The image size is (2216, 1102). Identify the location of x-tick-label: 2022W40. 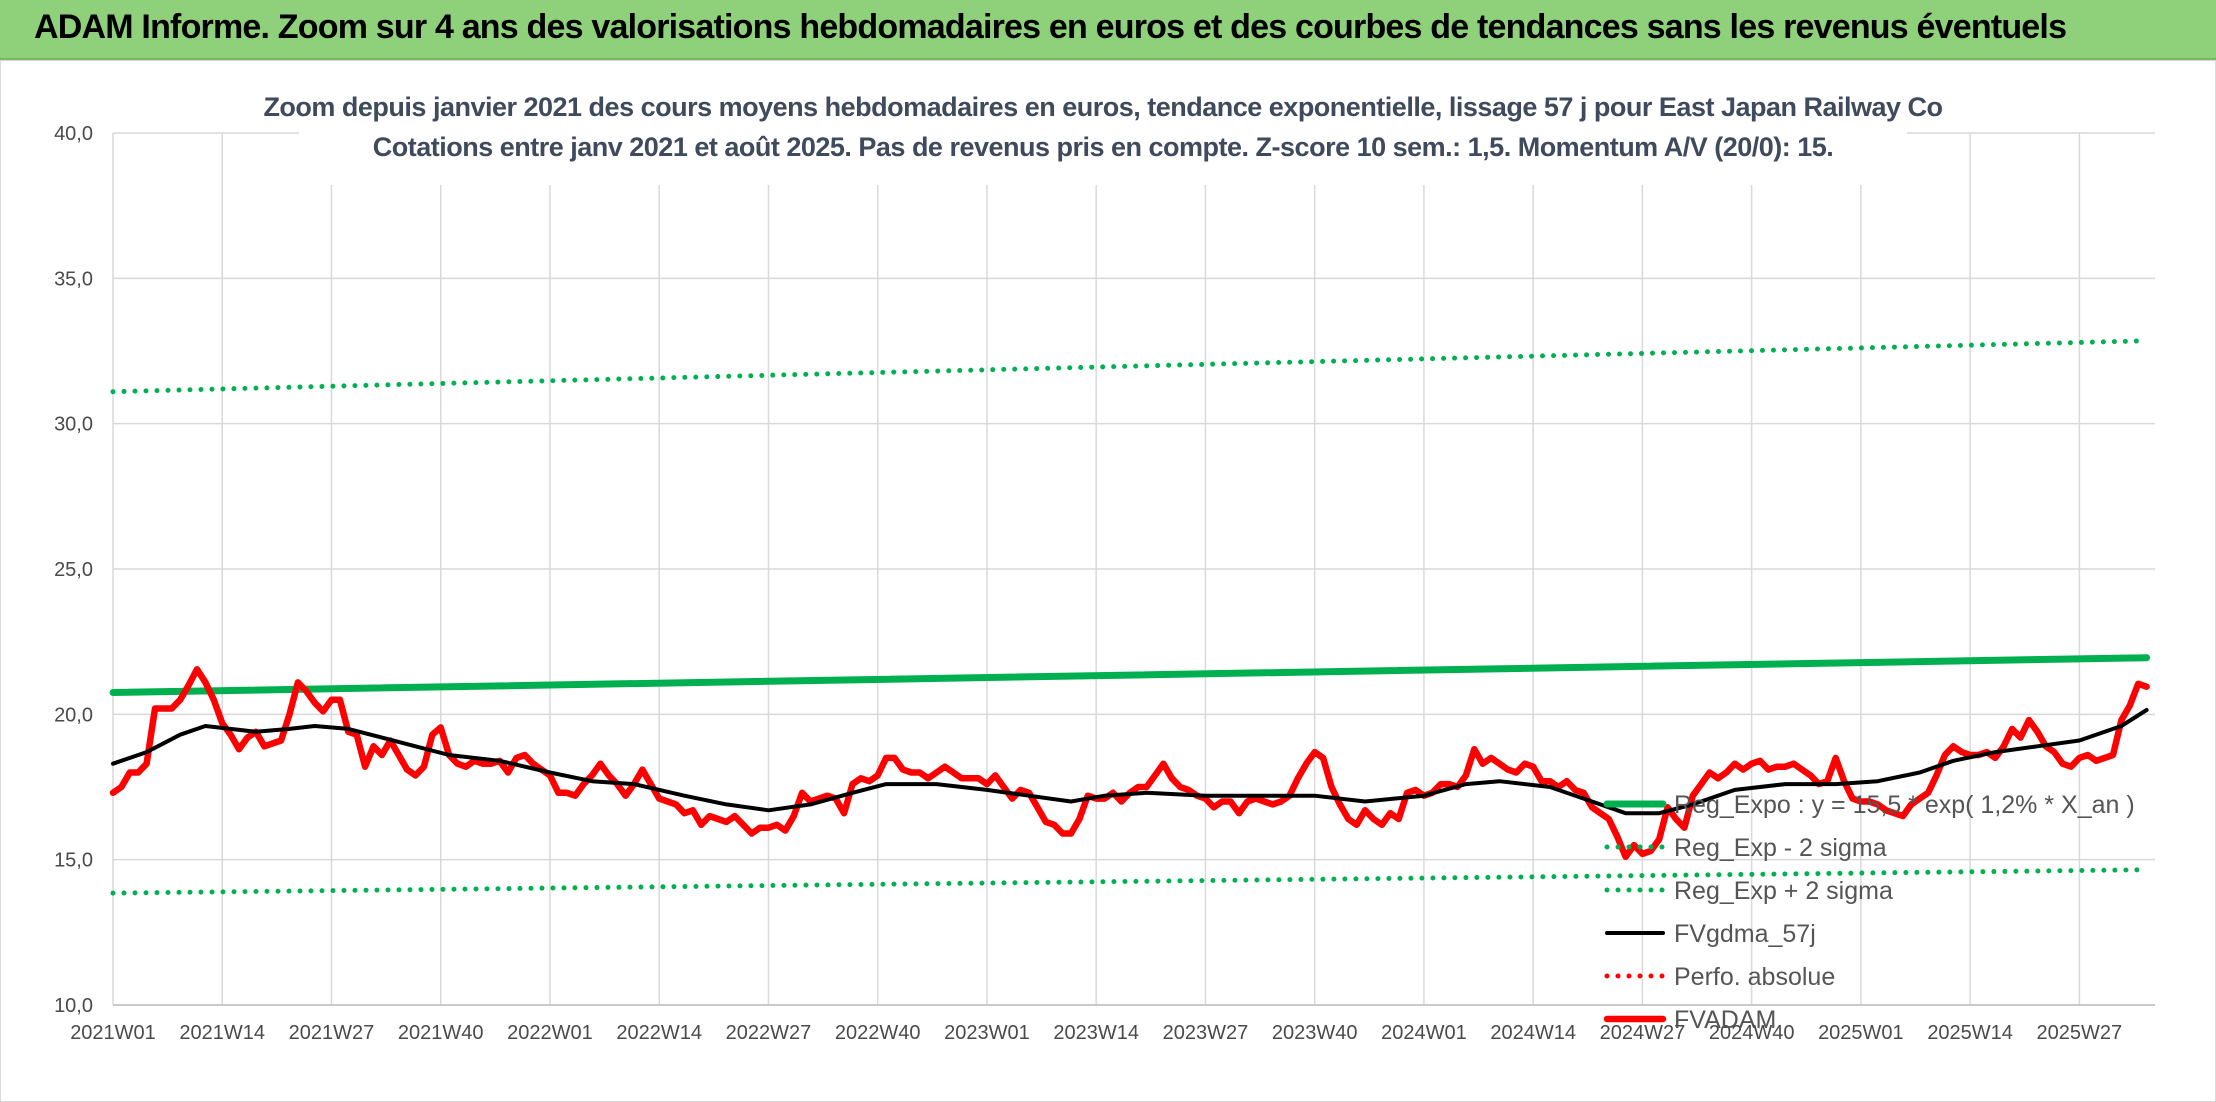
(878, 1033).